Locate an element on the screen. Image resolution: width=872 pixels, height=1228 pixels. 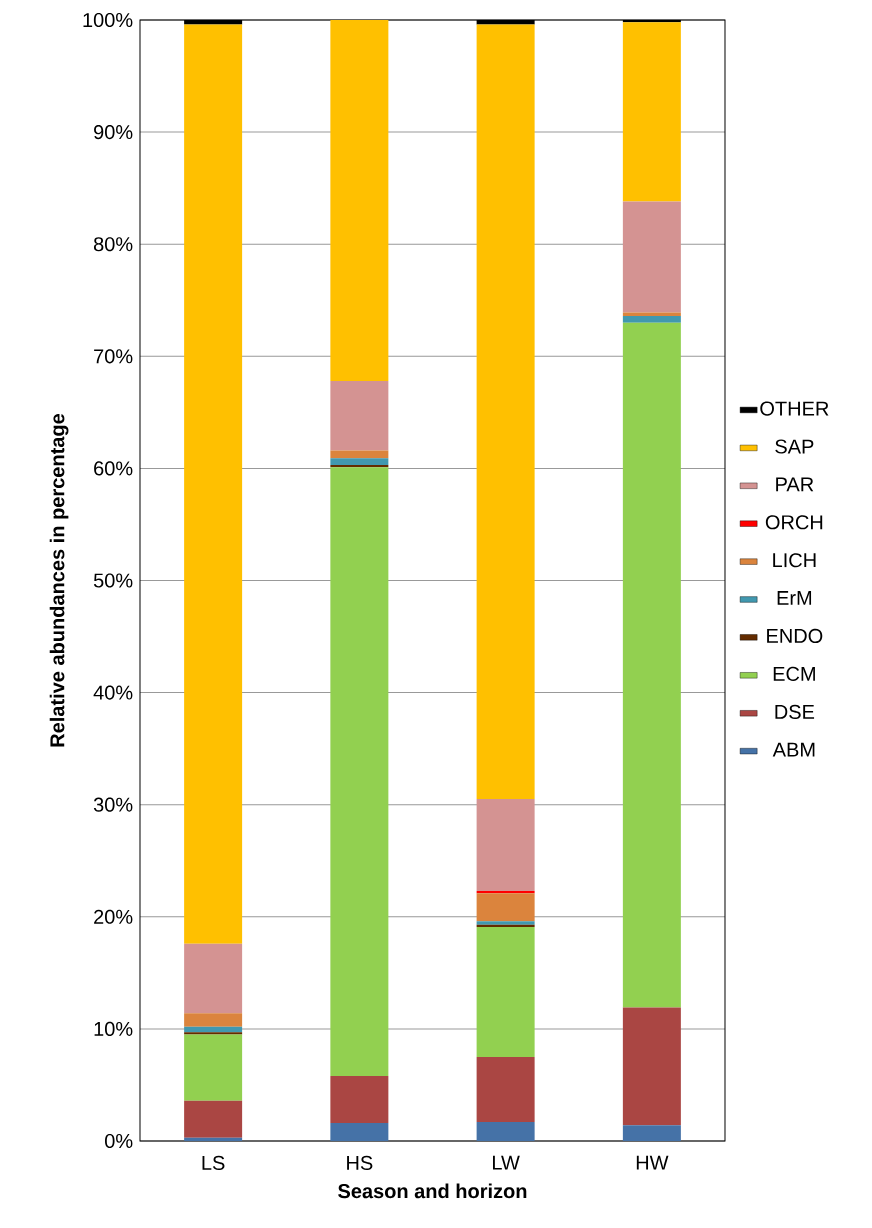
legend-label: SAP is located at coordinates (794, 446).